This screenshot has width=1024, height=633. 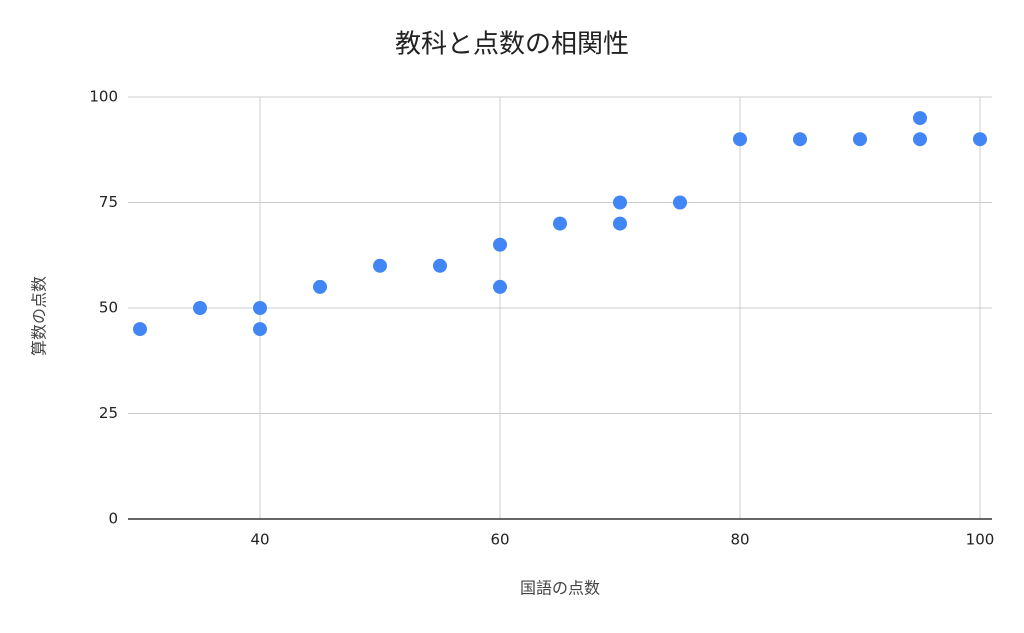 I want to click on y-tick-label: 25, so click(x=108, y=413).